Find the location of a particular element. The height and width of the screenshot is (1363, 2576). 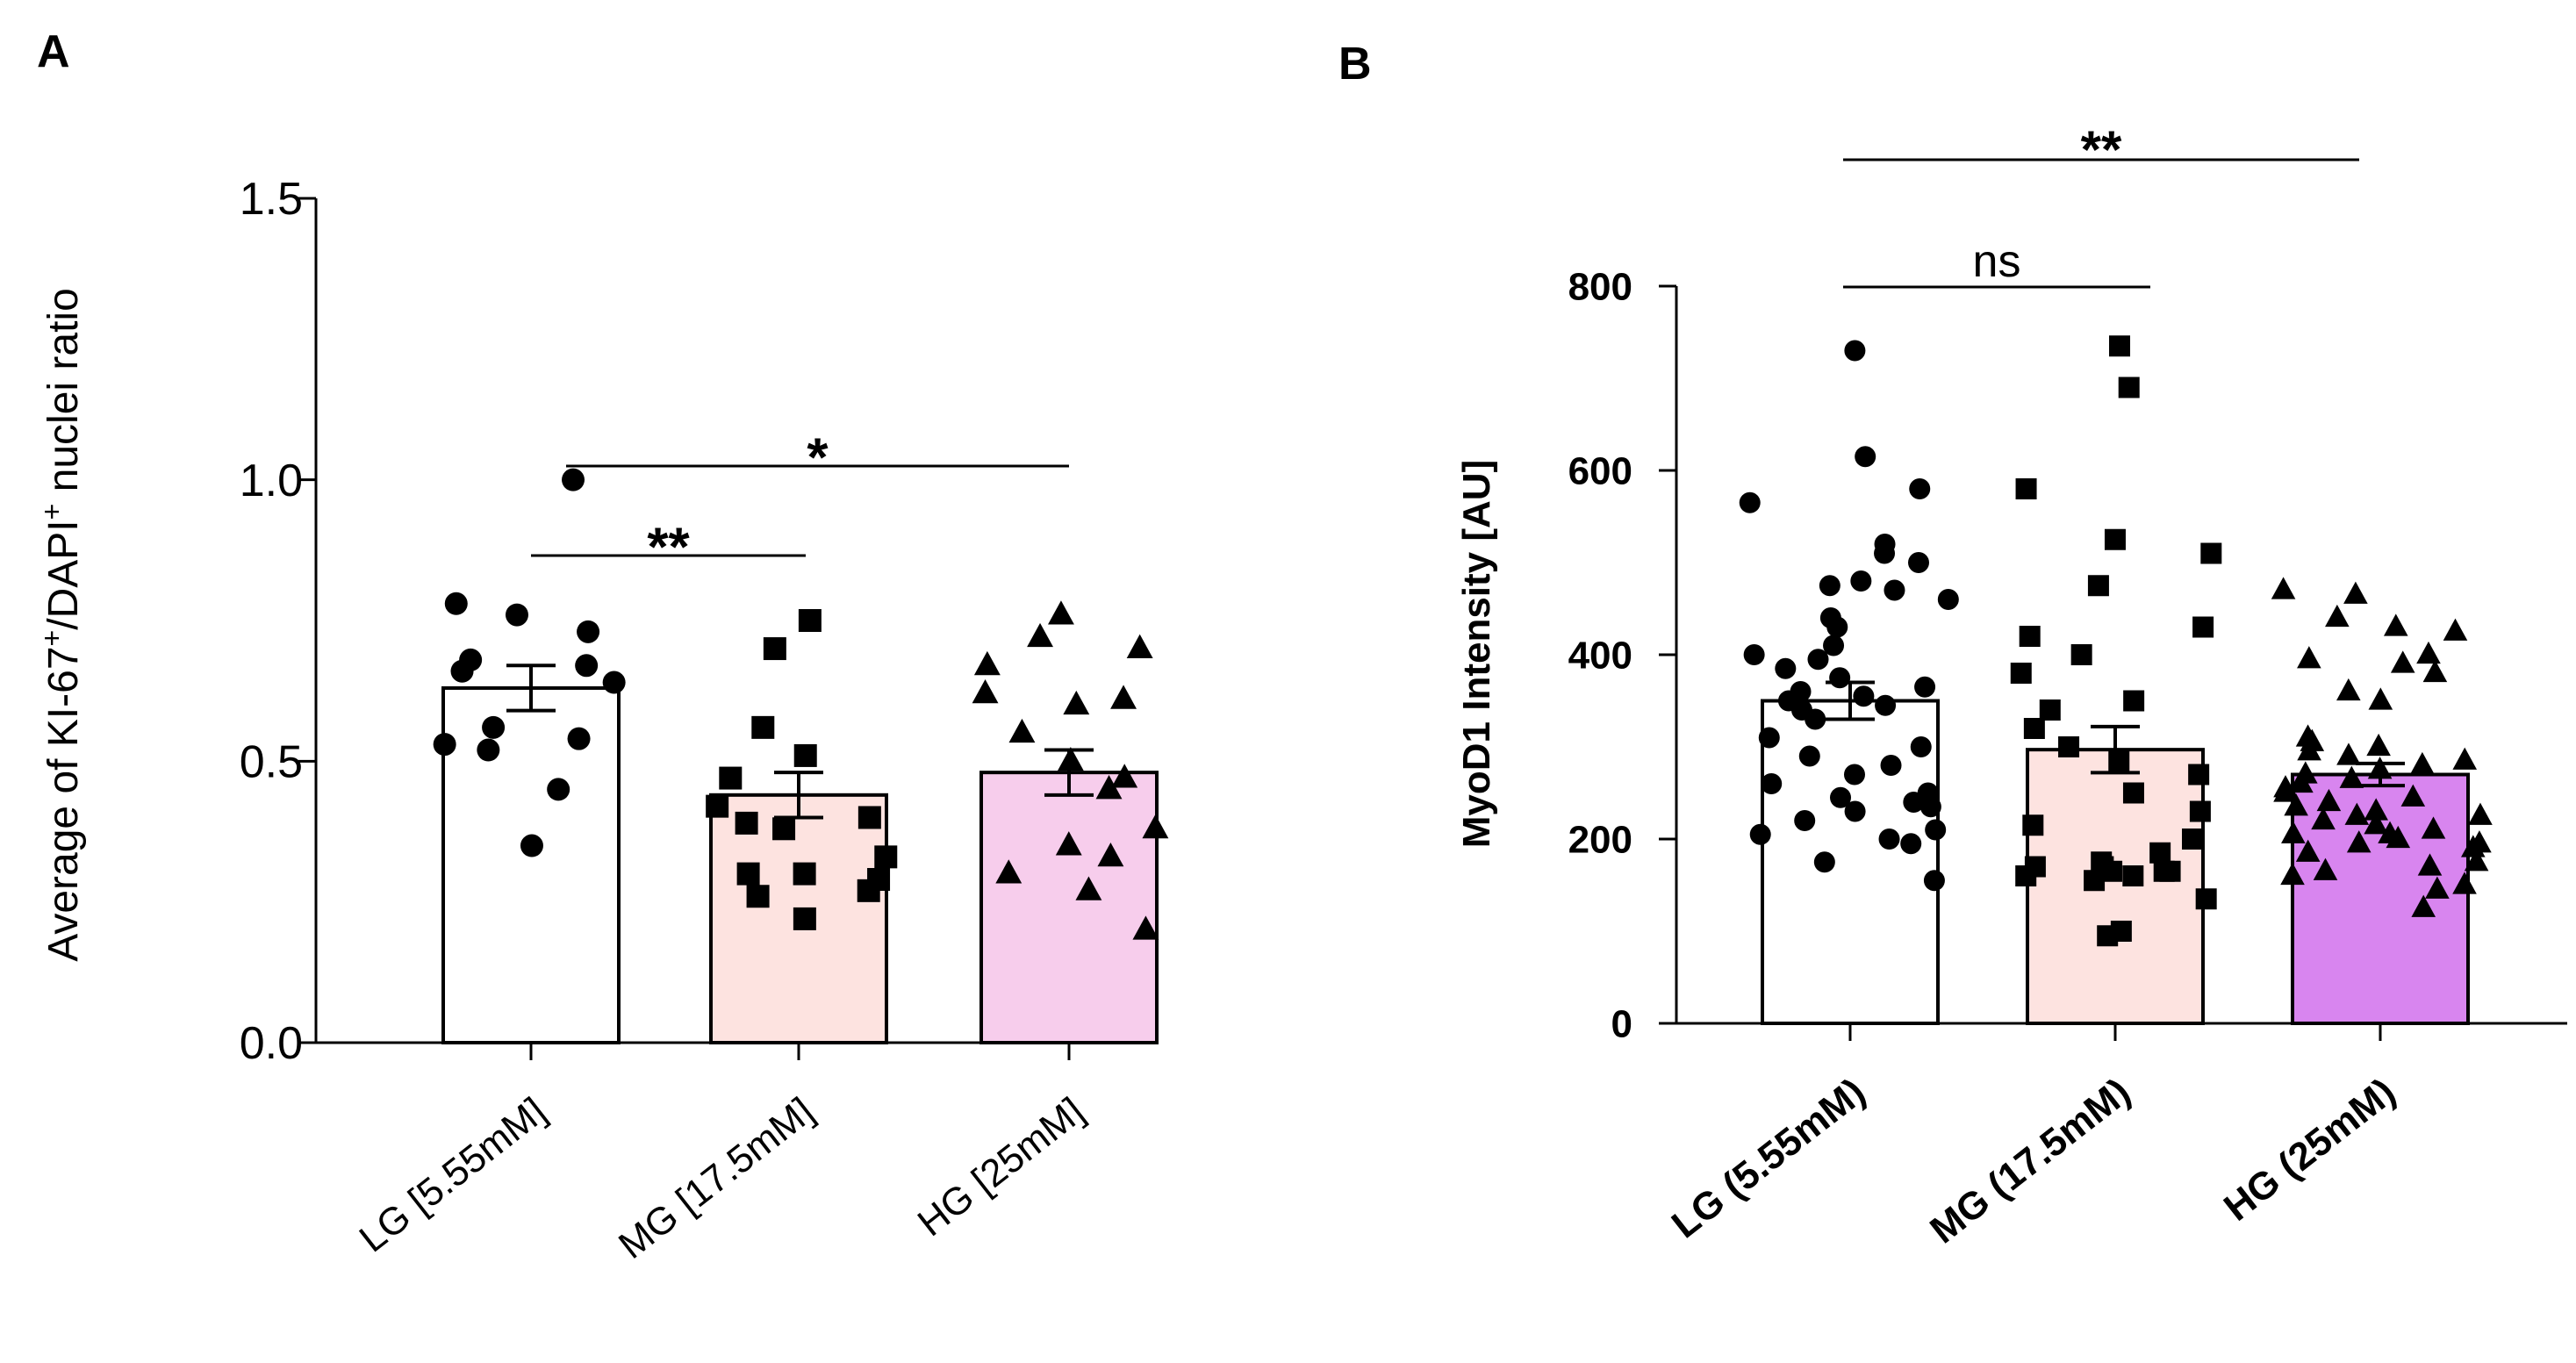

x-category-label: LG (5.55mM) is located at coordinates (1768, 1158).